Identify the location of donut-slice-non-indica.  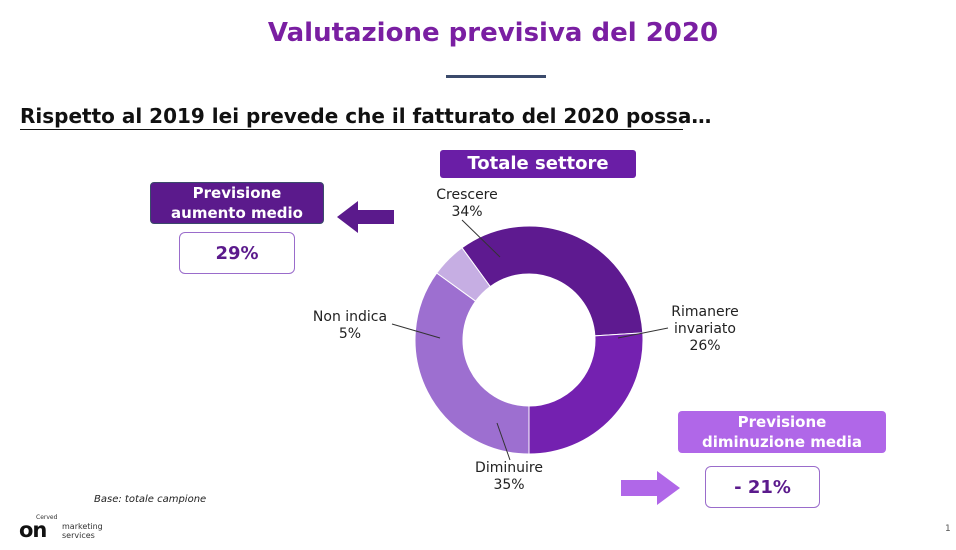
(463, 274).